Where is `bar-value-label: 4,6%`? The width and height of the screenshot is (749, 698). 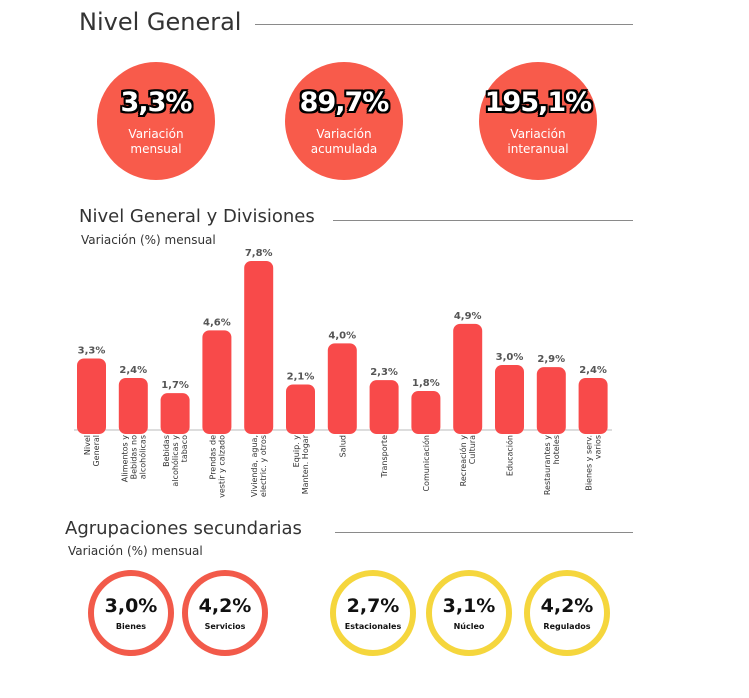
bar-value-label: 4,6% is located at coordinates (217, 322).